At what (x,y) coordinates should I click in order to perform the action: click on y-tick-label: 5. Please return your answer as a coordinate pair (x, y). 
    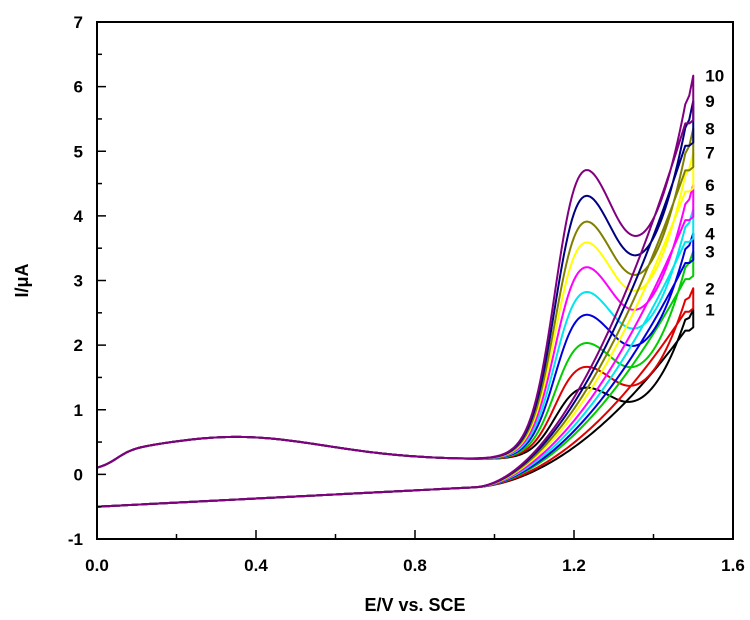
    Looking at the image, I should click on (78, 151).